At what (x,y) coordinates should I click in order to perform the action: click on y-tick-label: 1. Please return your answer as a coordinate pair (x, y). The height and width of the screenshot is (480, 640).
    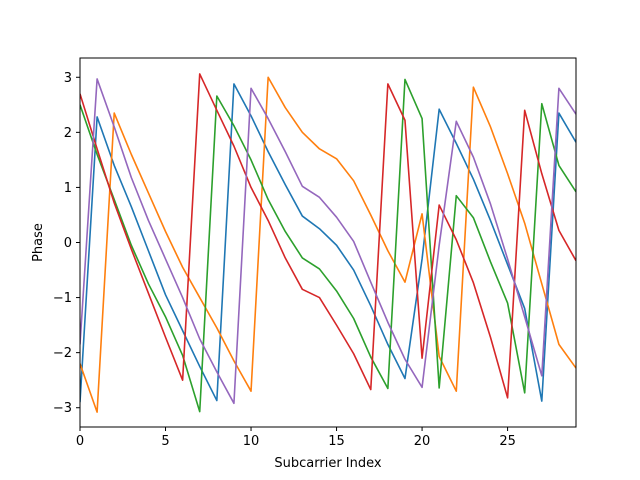
    Looking at the image, I should click on (68, 188).